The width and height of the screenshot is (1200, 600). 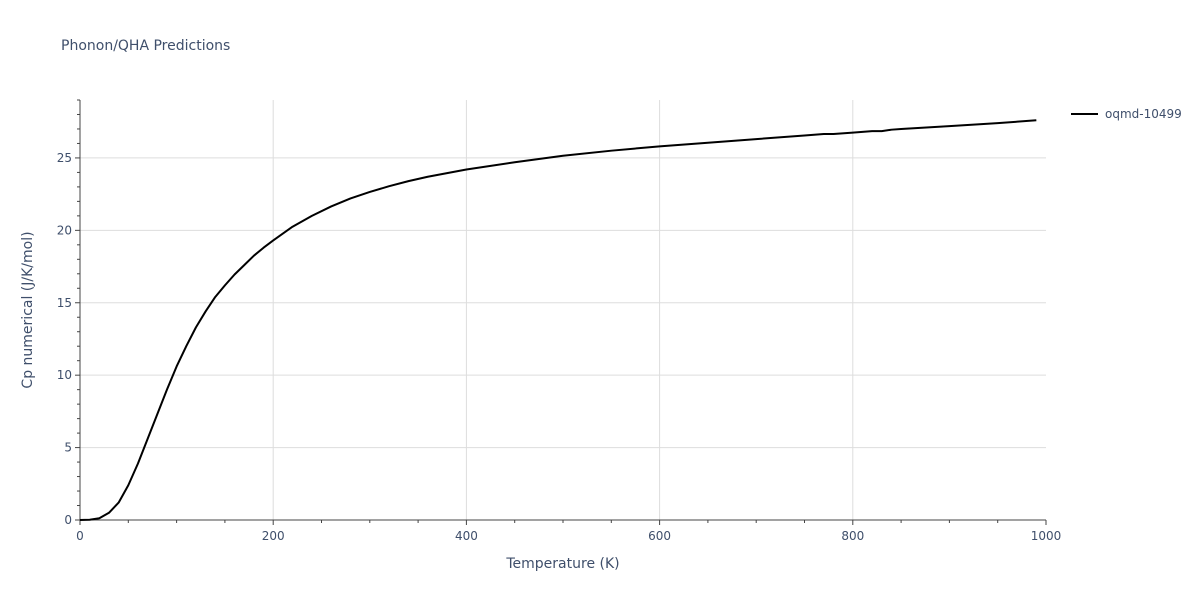 I want to click on y-tick-label: 15, so click(x=64, y=303).